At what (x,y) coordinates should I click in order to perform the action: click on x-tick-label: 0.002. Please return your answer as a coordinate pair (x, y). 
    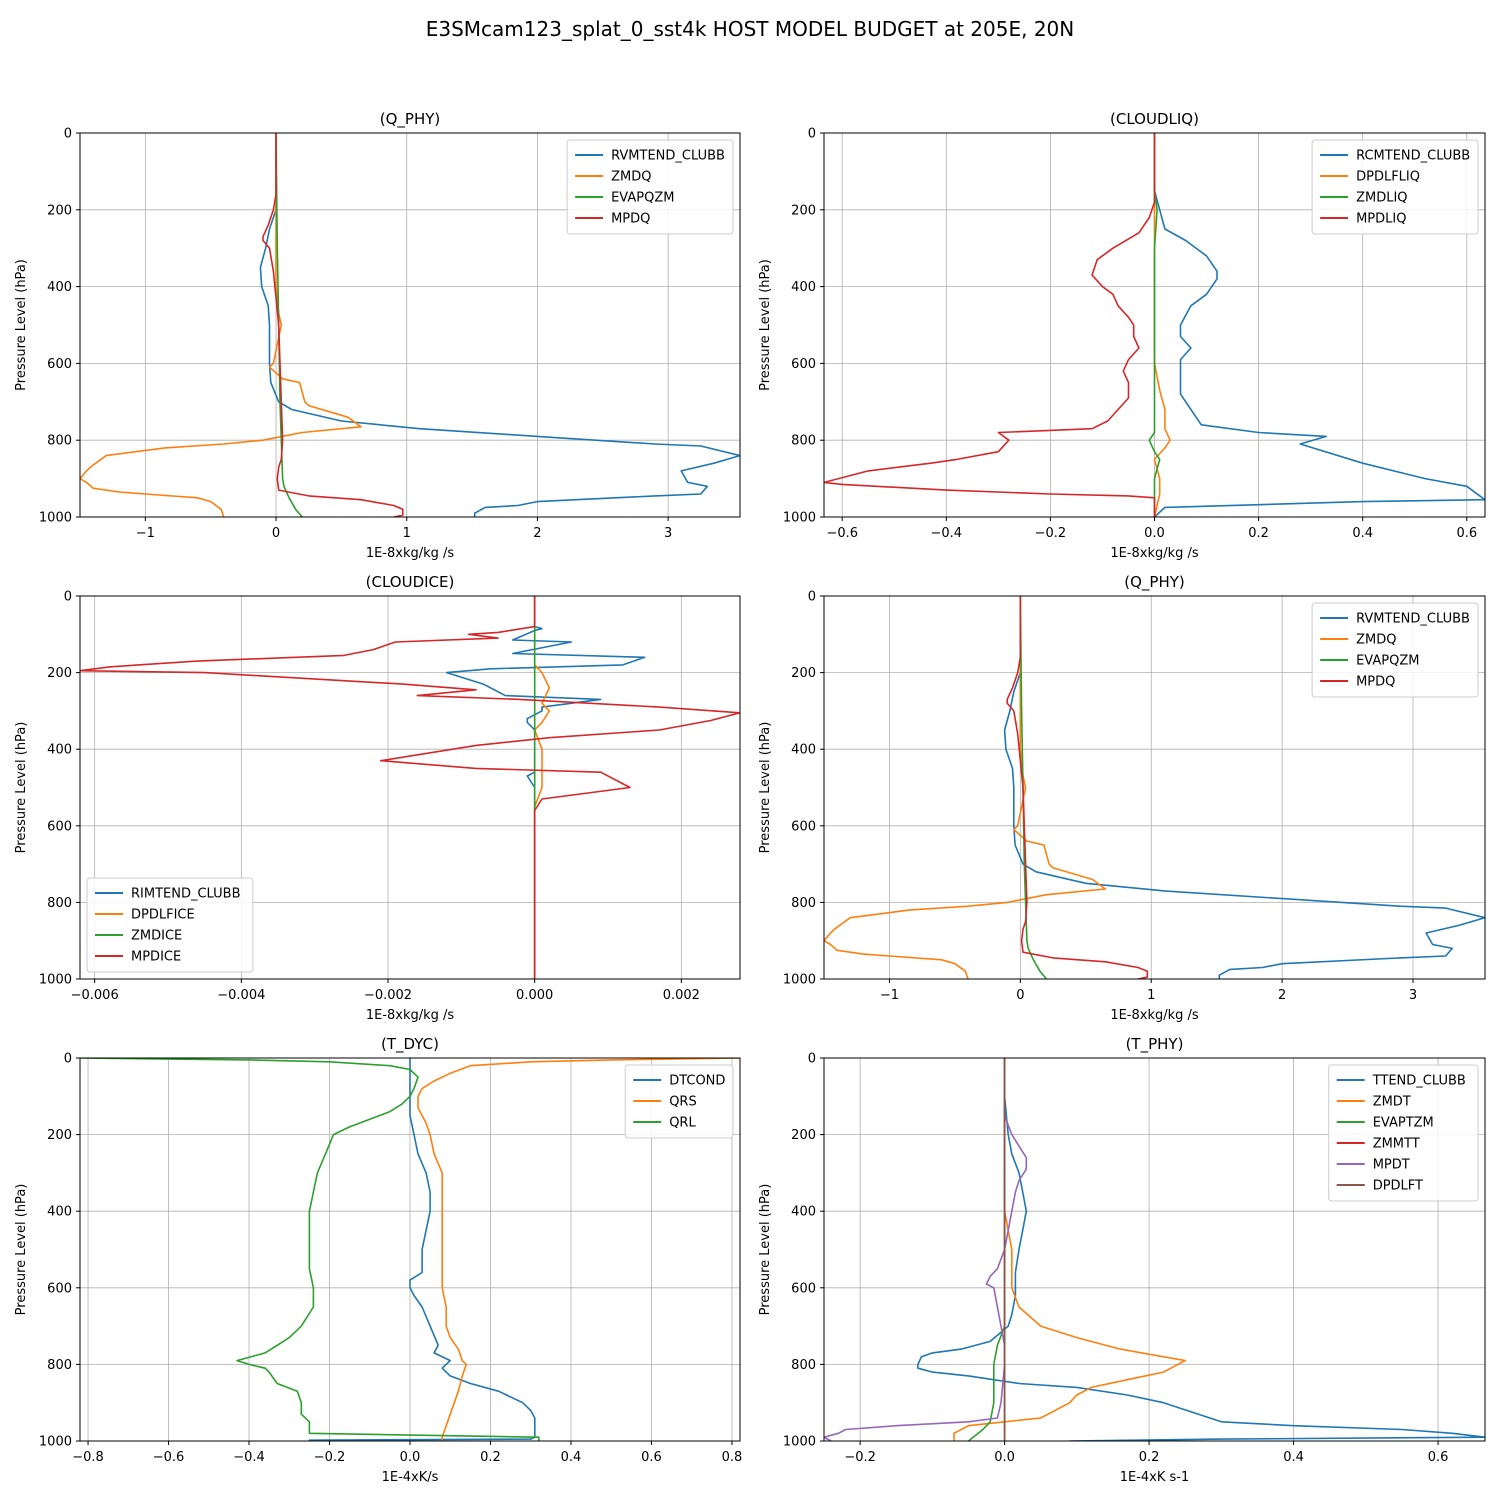
    Looking at the image, I should click on (681, 995).